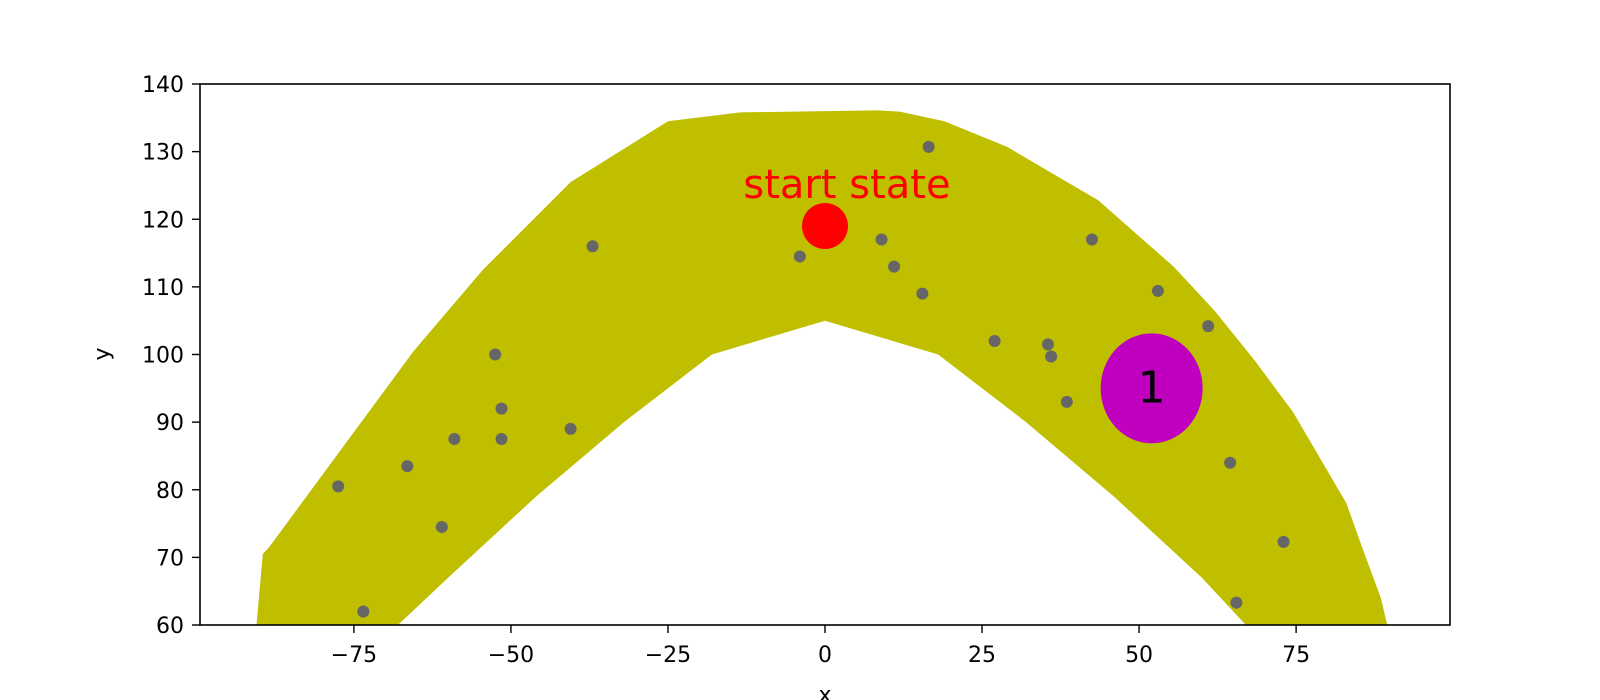  Describe the element at coordinates (170, 626) in the screenshot. I see `y-tick-label: 60` at that location.